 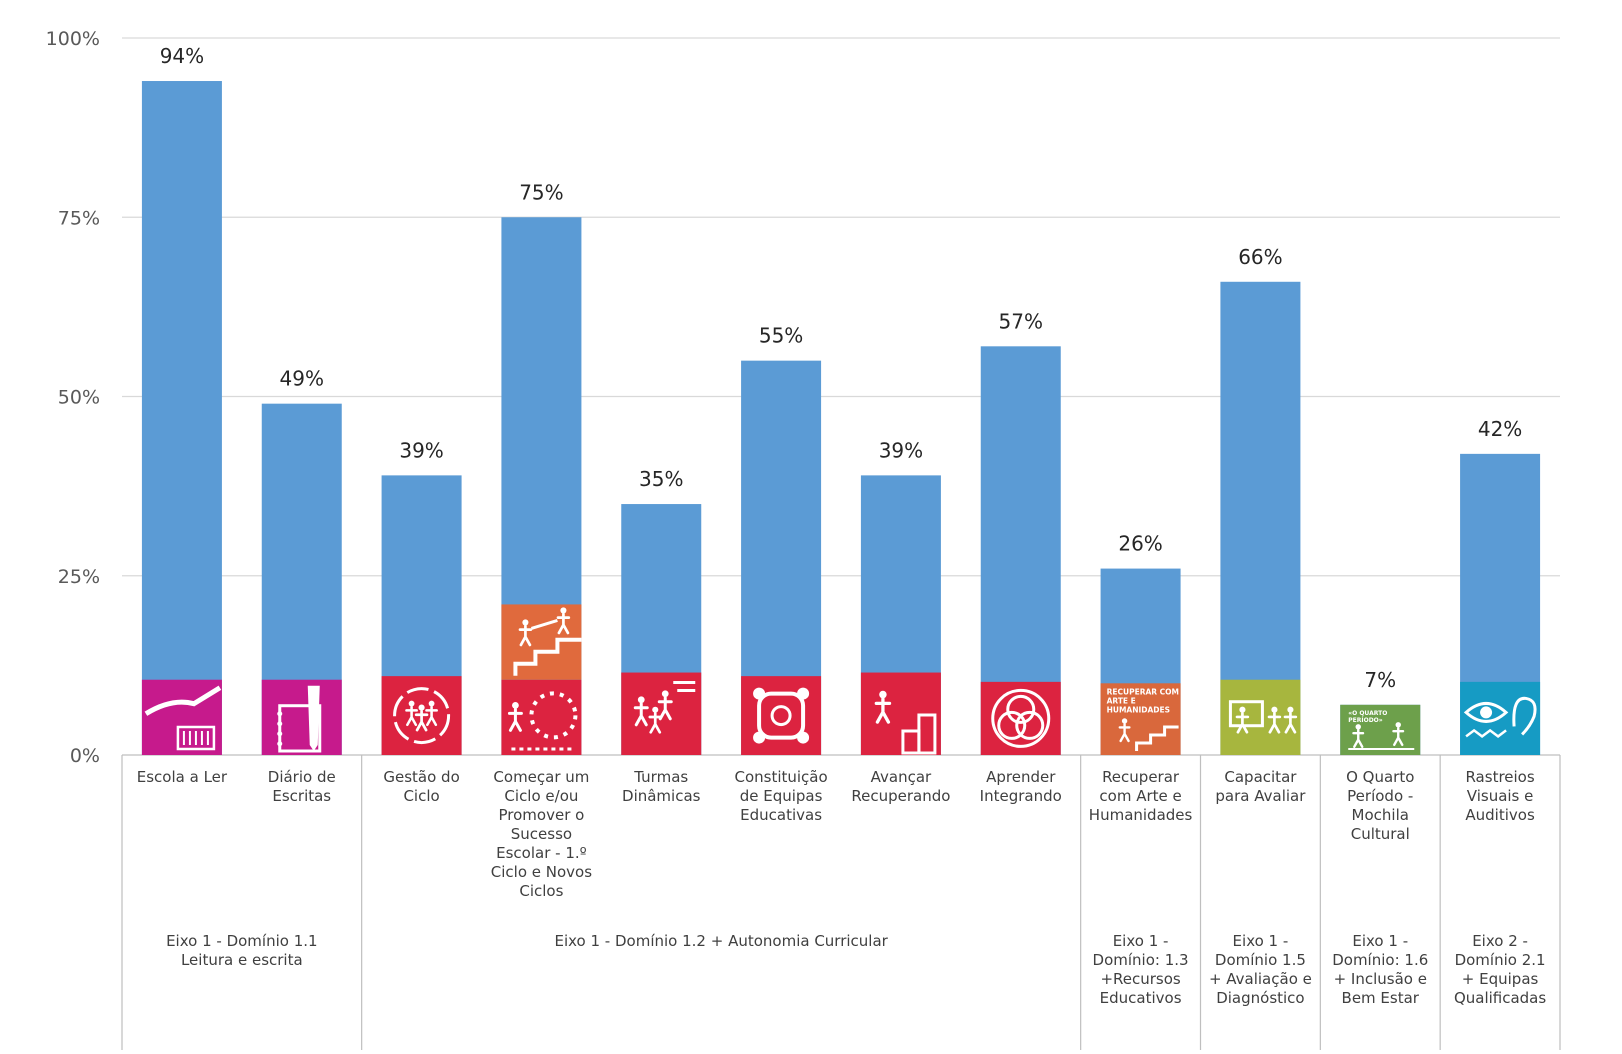 What do you see at coordinates (1021, 777) in the screenshot?
I see `category-label: Aprender` at bounding box center [1021, 777].